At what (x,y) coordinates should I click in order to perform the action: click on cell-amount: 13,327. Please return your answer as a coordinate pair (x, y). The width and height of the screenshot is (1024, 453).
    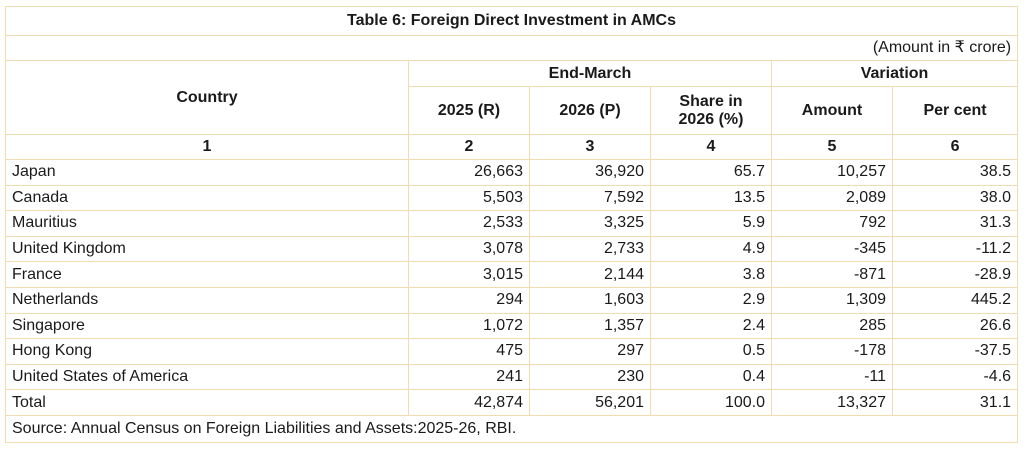
    Looking at the image, I should click on (832, 402).